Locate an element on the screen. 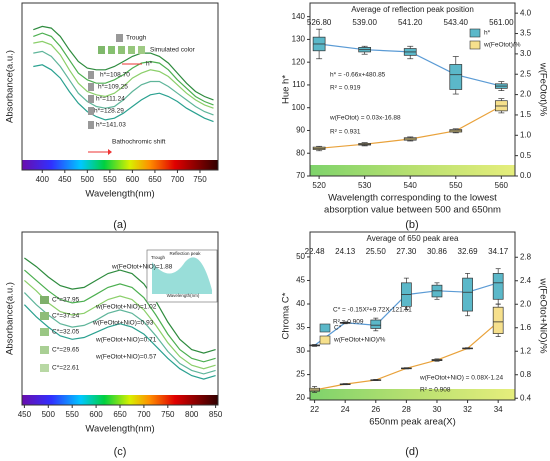 This screenshot has height=461, width=550. spectrum-bar is located at coordinates (120, 400).